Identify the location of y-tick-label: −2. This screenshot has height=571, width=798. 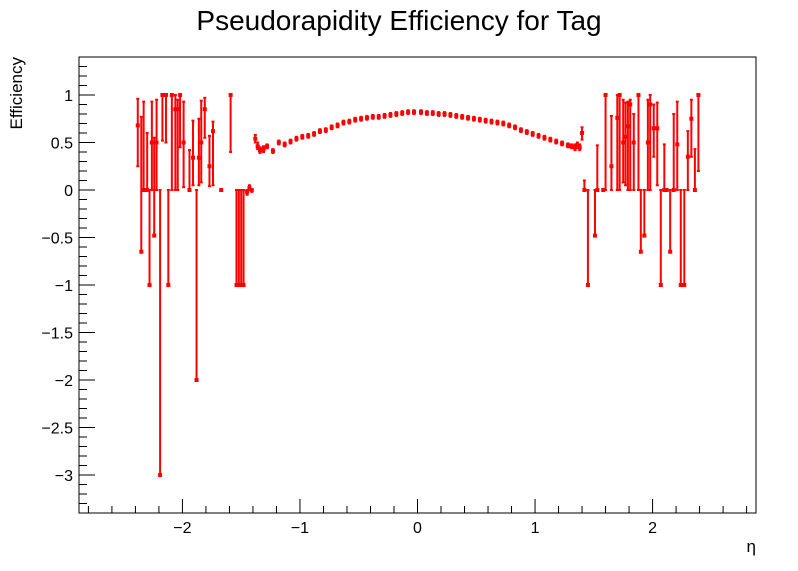
(64, 381).